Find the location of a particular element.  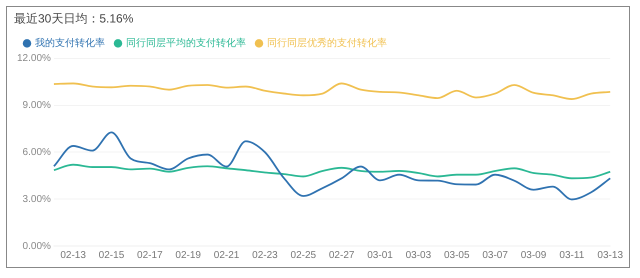

x-tick-label: 02-17 is located at coordinates (150, 255).